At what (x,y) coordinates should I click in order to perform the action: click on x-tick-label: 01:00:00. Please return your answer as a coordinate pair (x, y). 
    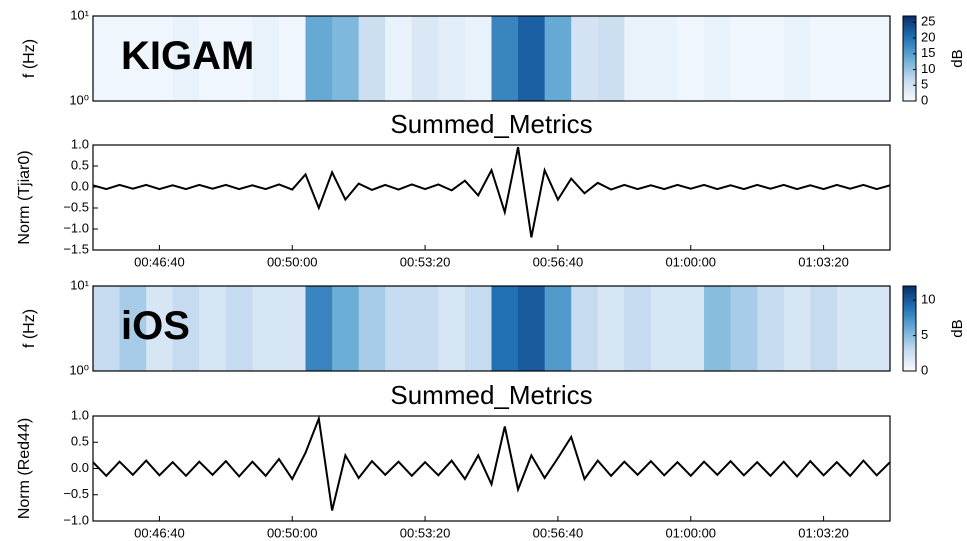
    Looking at the image, I should click on (690, 532).